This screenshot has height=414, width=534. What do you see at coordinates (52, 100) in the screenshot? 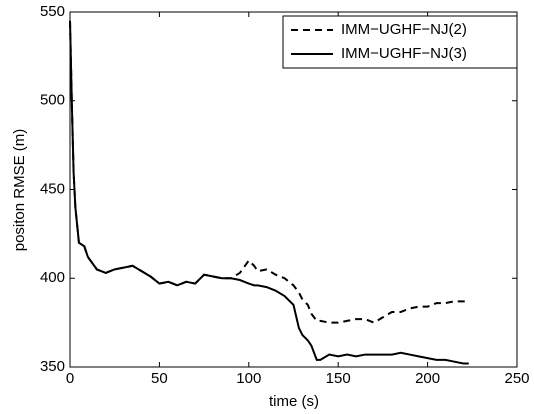
I see `y-tick-label: 500` at bounding box center [52, 100].